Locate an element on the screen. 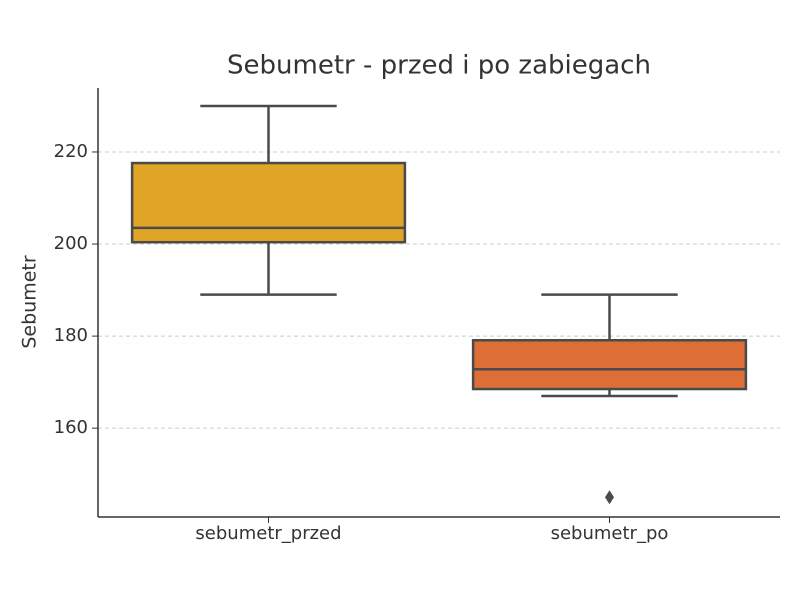 This screenshot has width=800, height=600. chart-title: Sebumetr - przed i po zabiegach is located at coordinates (439, 66).